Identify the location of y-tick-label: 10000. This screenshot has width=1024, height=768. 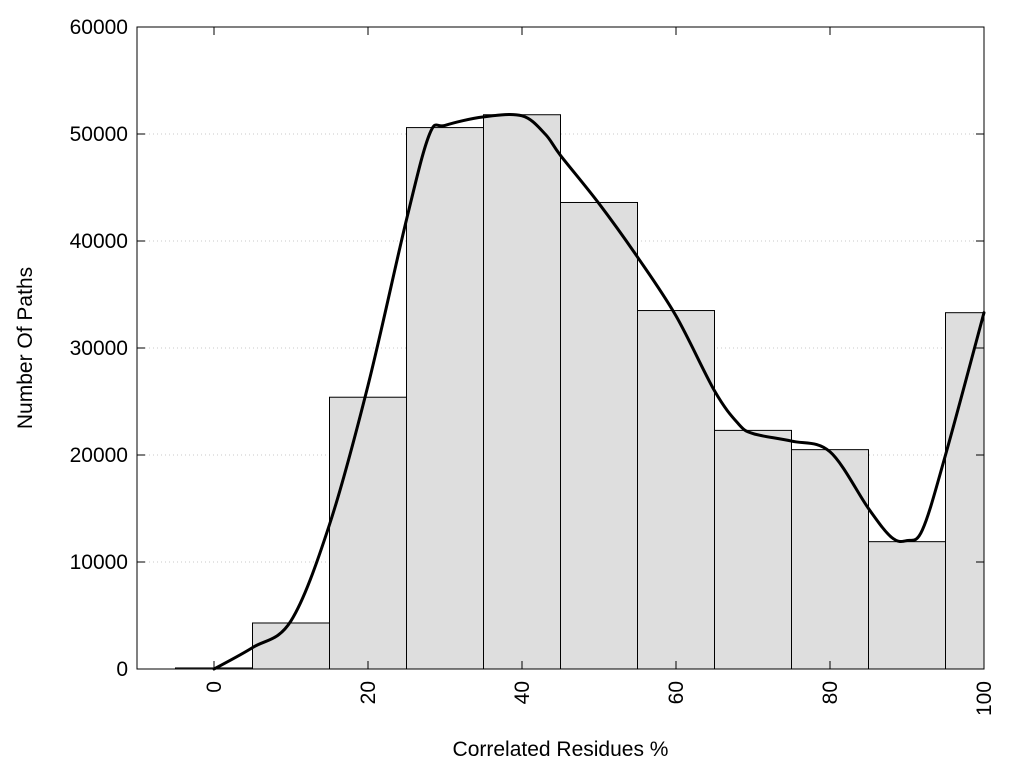
(99, 562).